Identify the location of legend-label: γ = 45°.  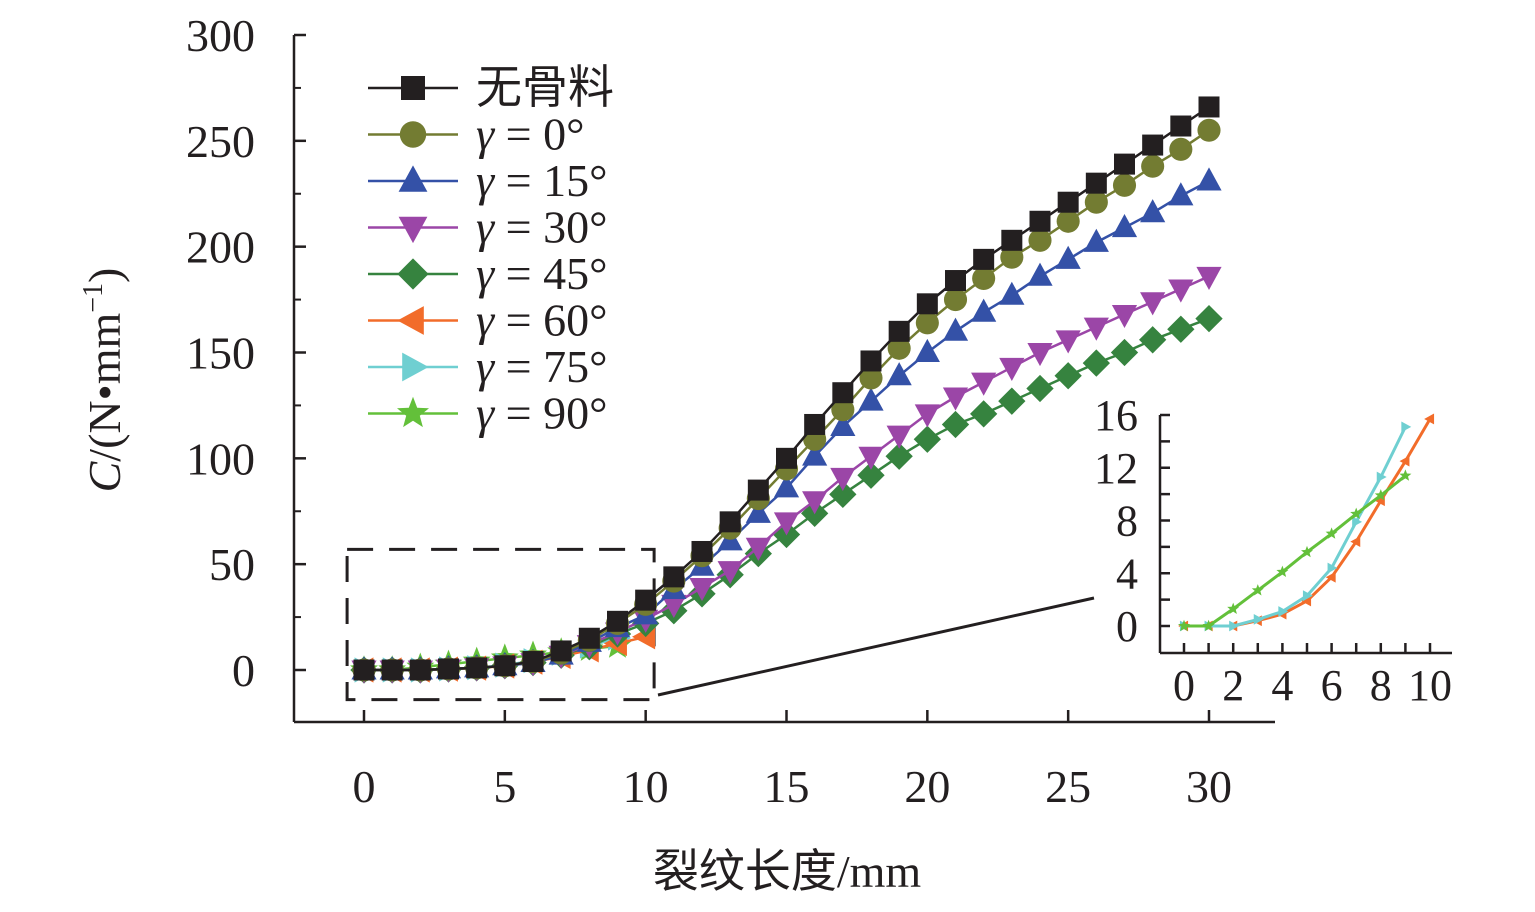
(541, 273).